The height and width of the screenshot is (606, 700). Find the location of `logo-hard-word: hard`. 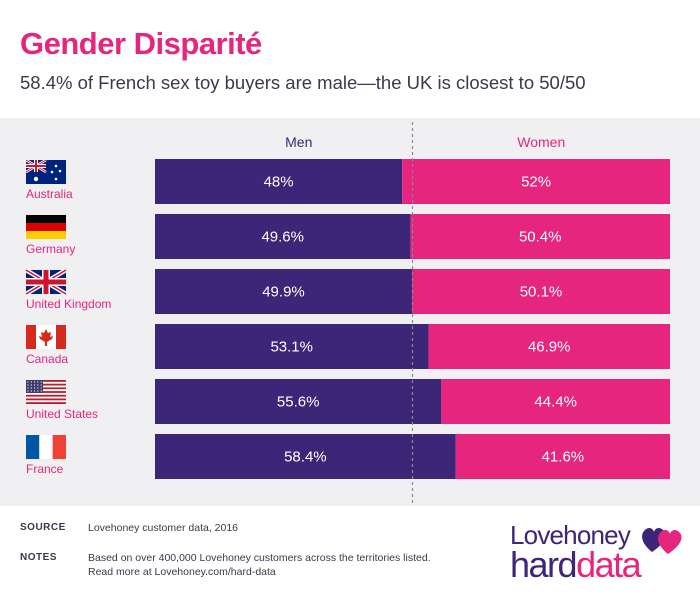

logo-hard-word: hard is located at coordinates (544, 564).